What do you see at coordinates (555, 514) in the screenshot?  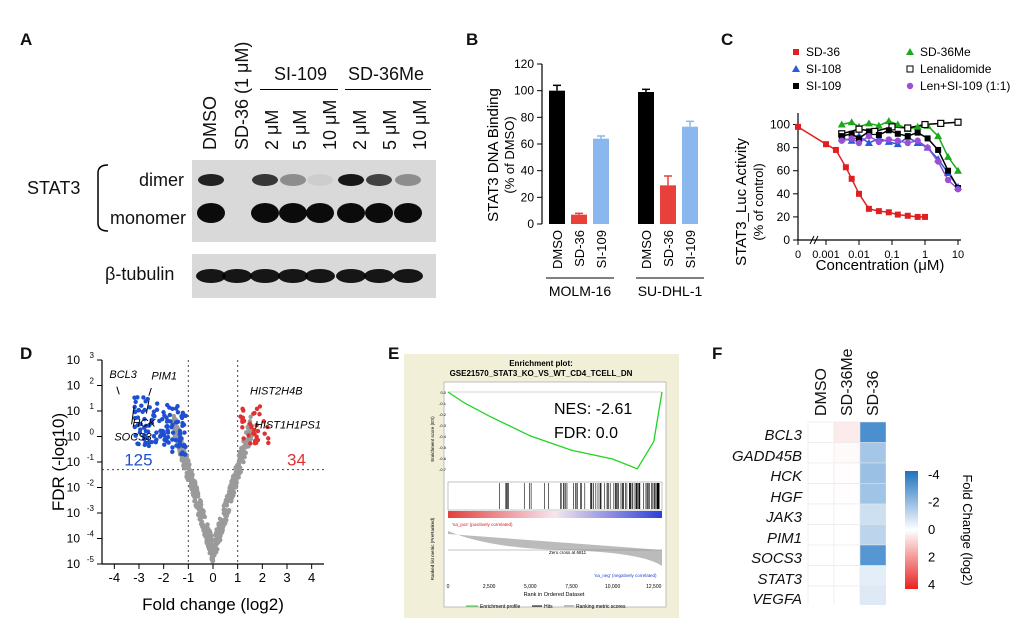 I see `rank-color-bar` at bounding box center [555, 514].